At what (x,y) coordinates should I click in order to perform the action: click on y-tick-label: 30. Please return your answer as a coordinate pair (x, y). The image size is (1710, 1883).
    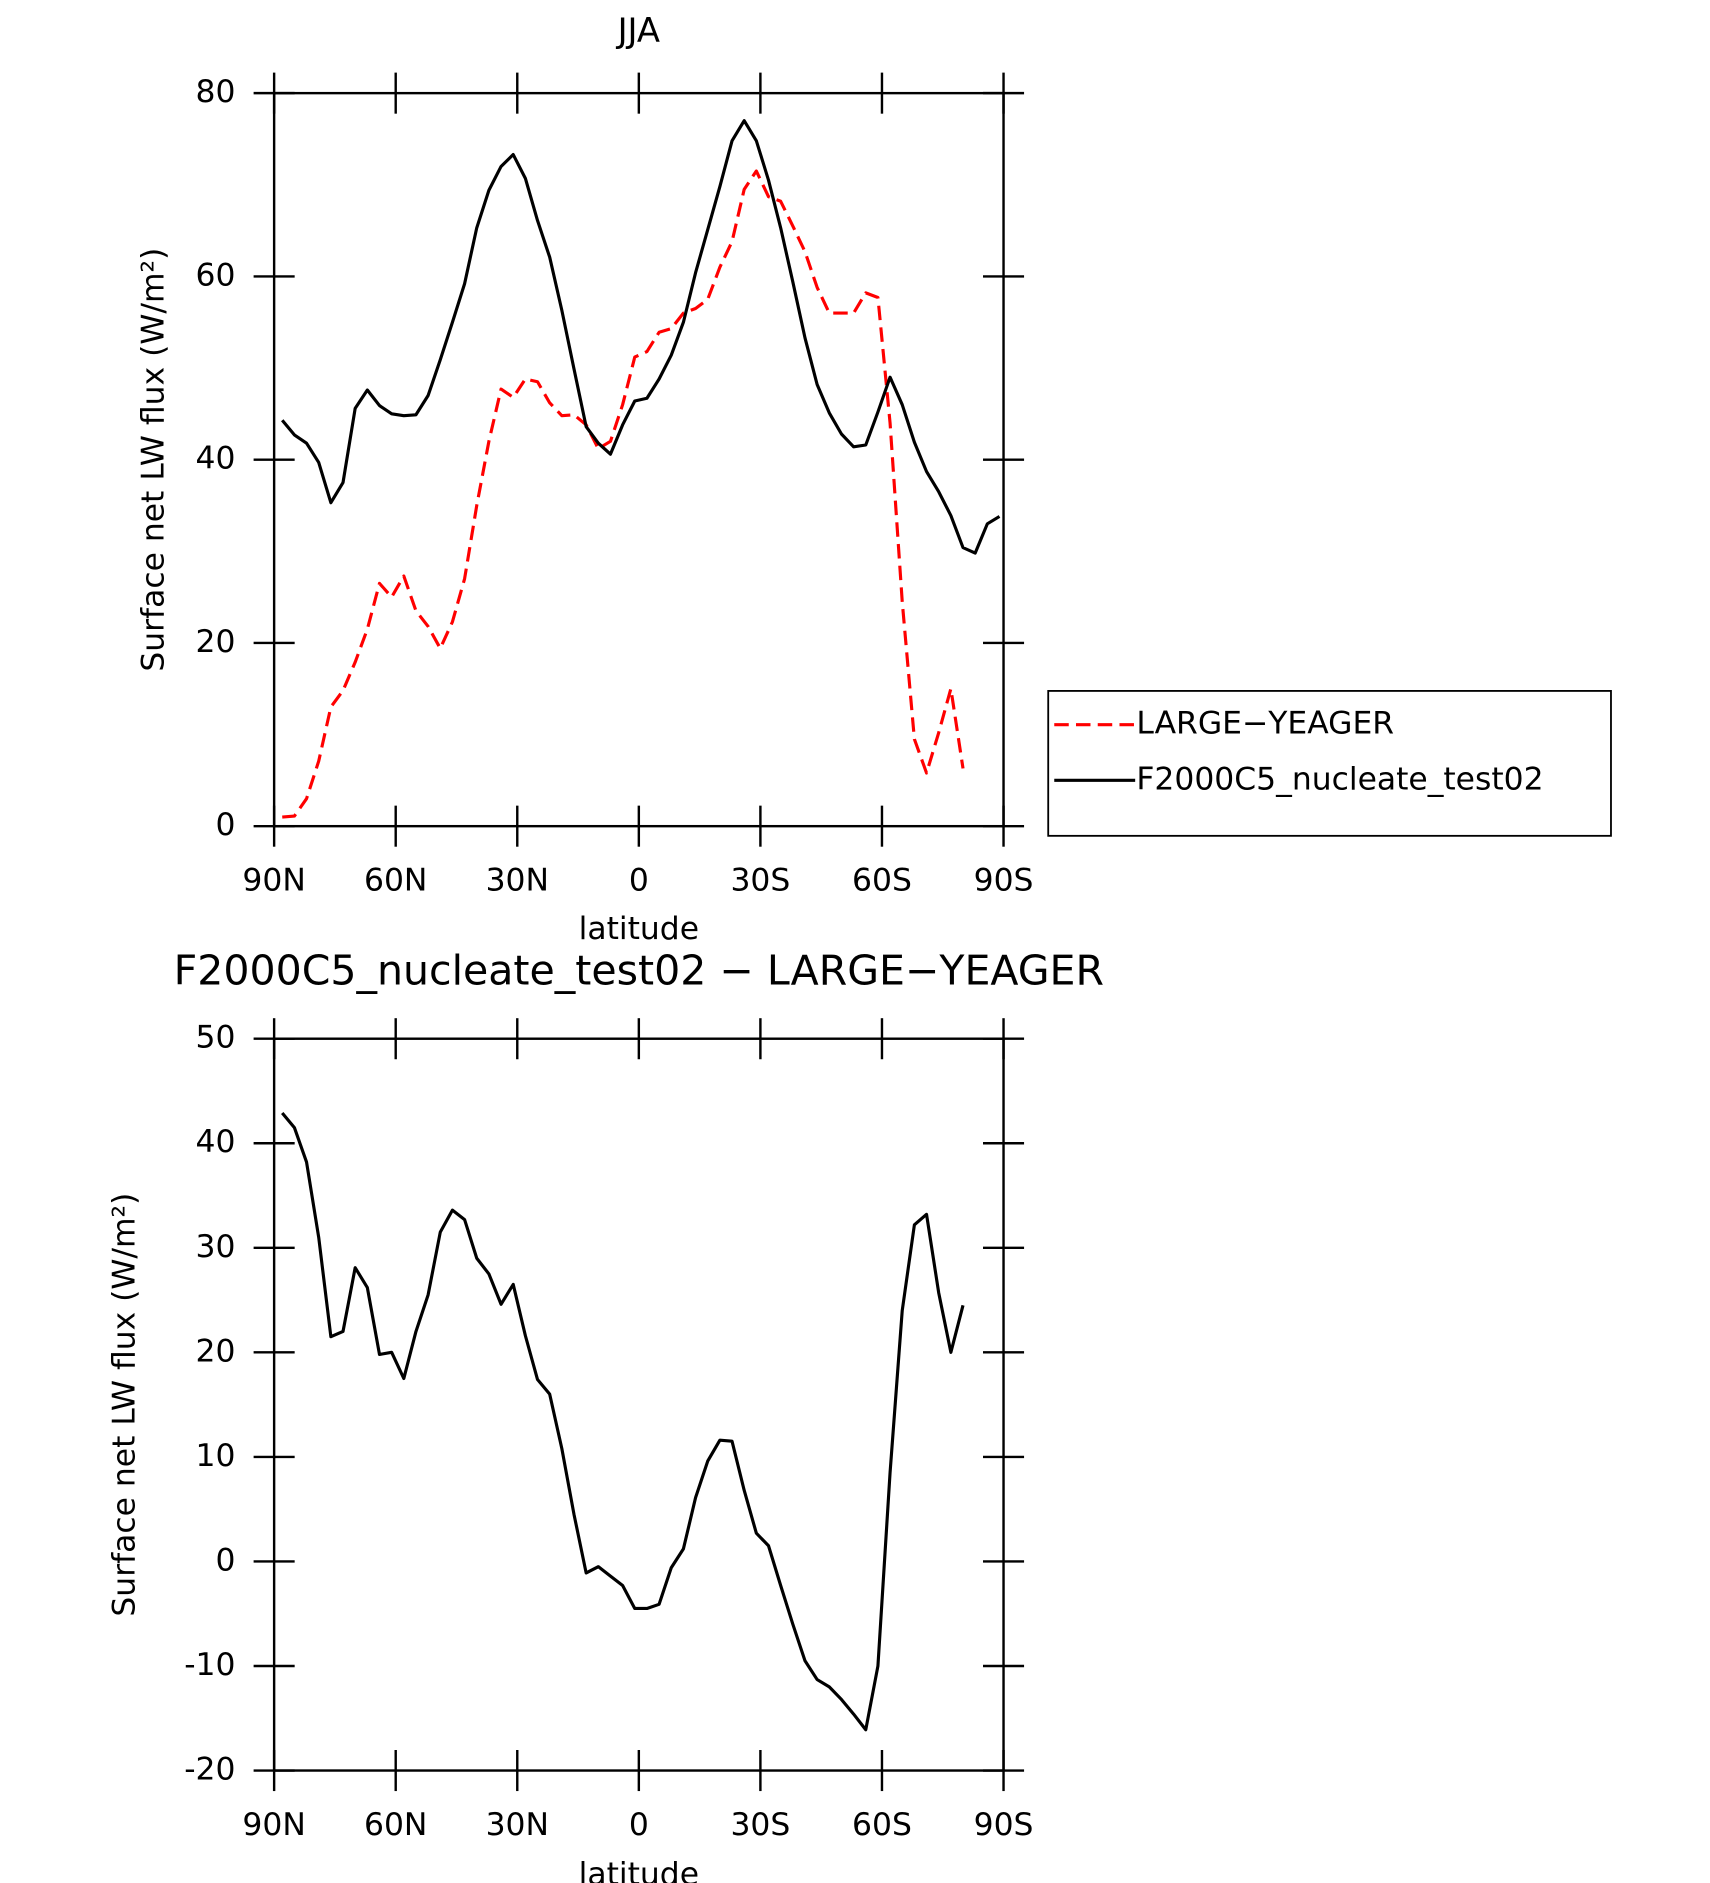
    Looking at the image, I should click on (216, 1247).